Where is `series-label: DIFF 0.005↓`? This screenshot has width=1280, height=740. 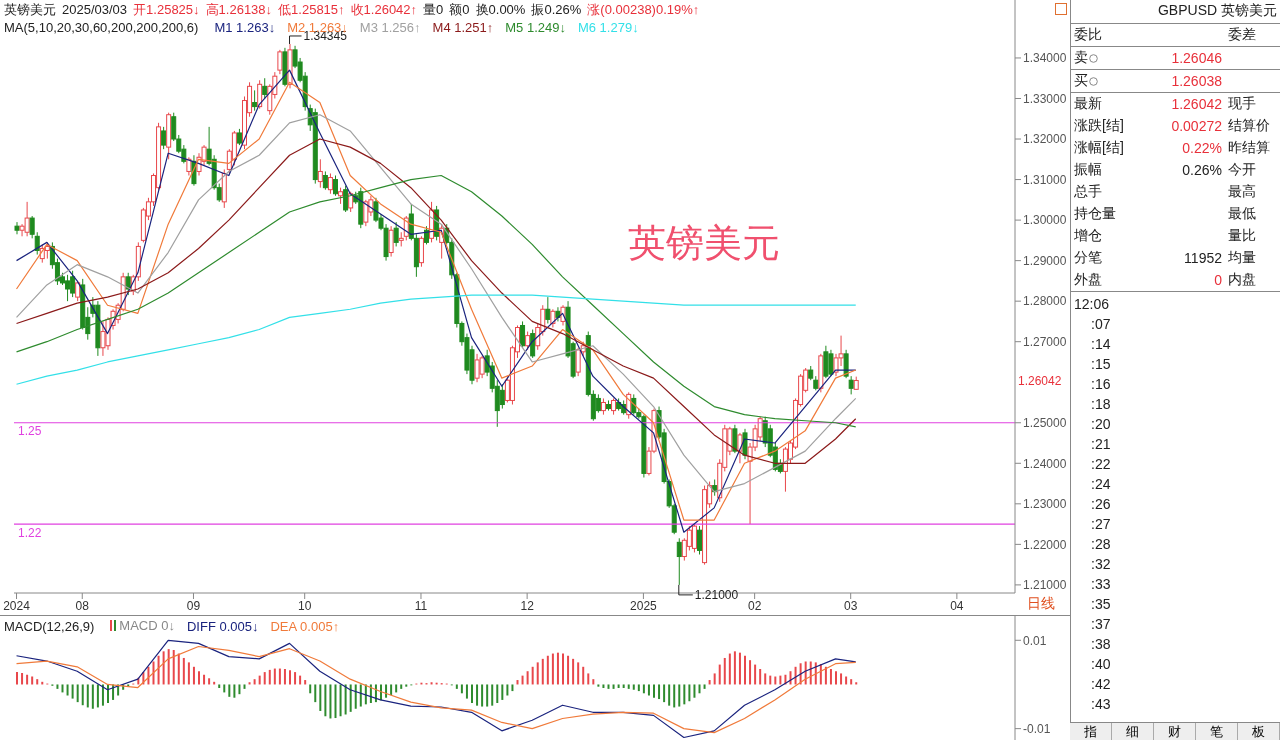 series-label: DIFF 0.005↓ is located at coordinates (222, 626).